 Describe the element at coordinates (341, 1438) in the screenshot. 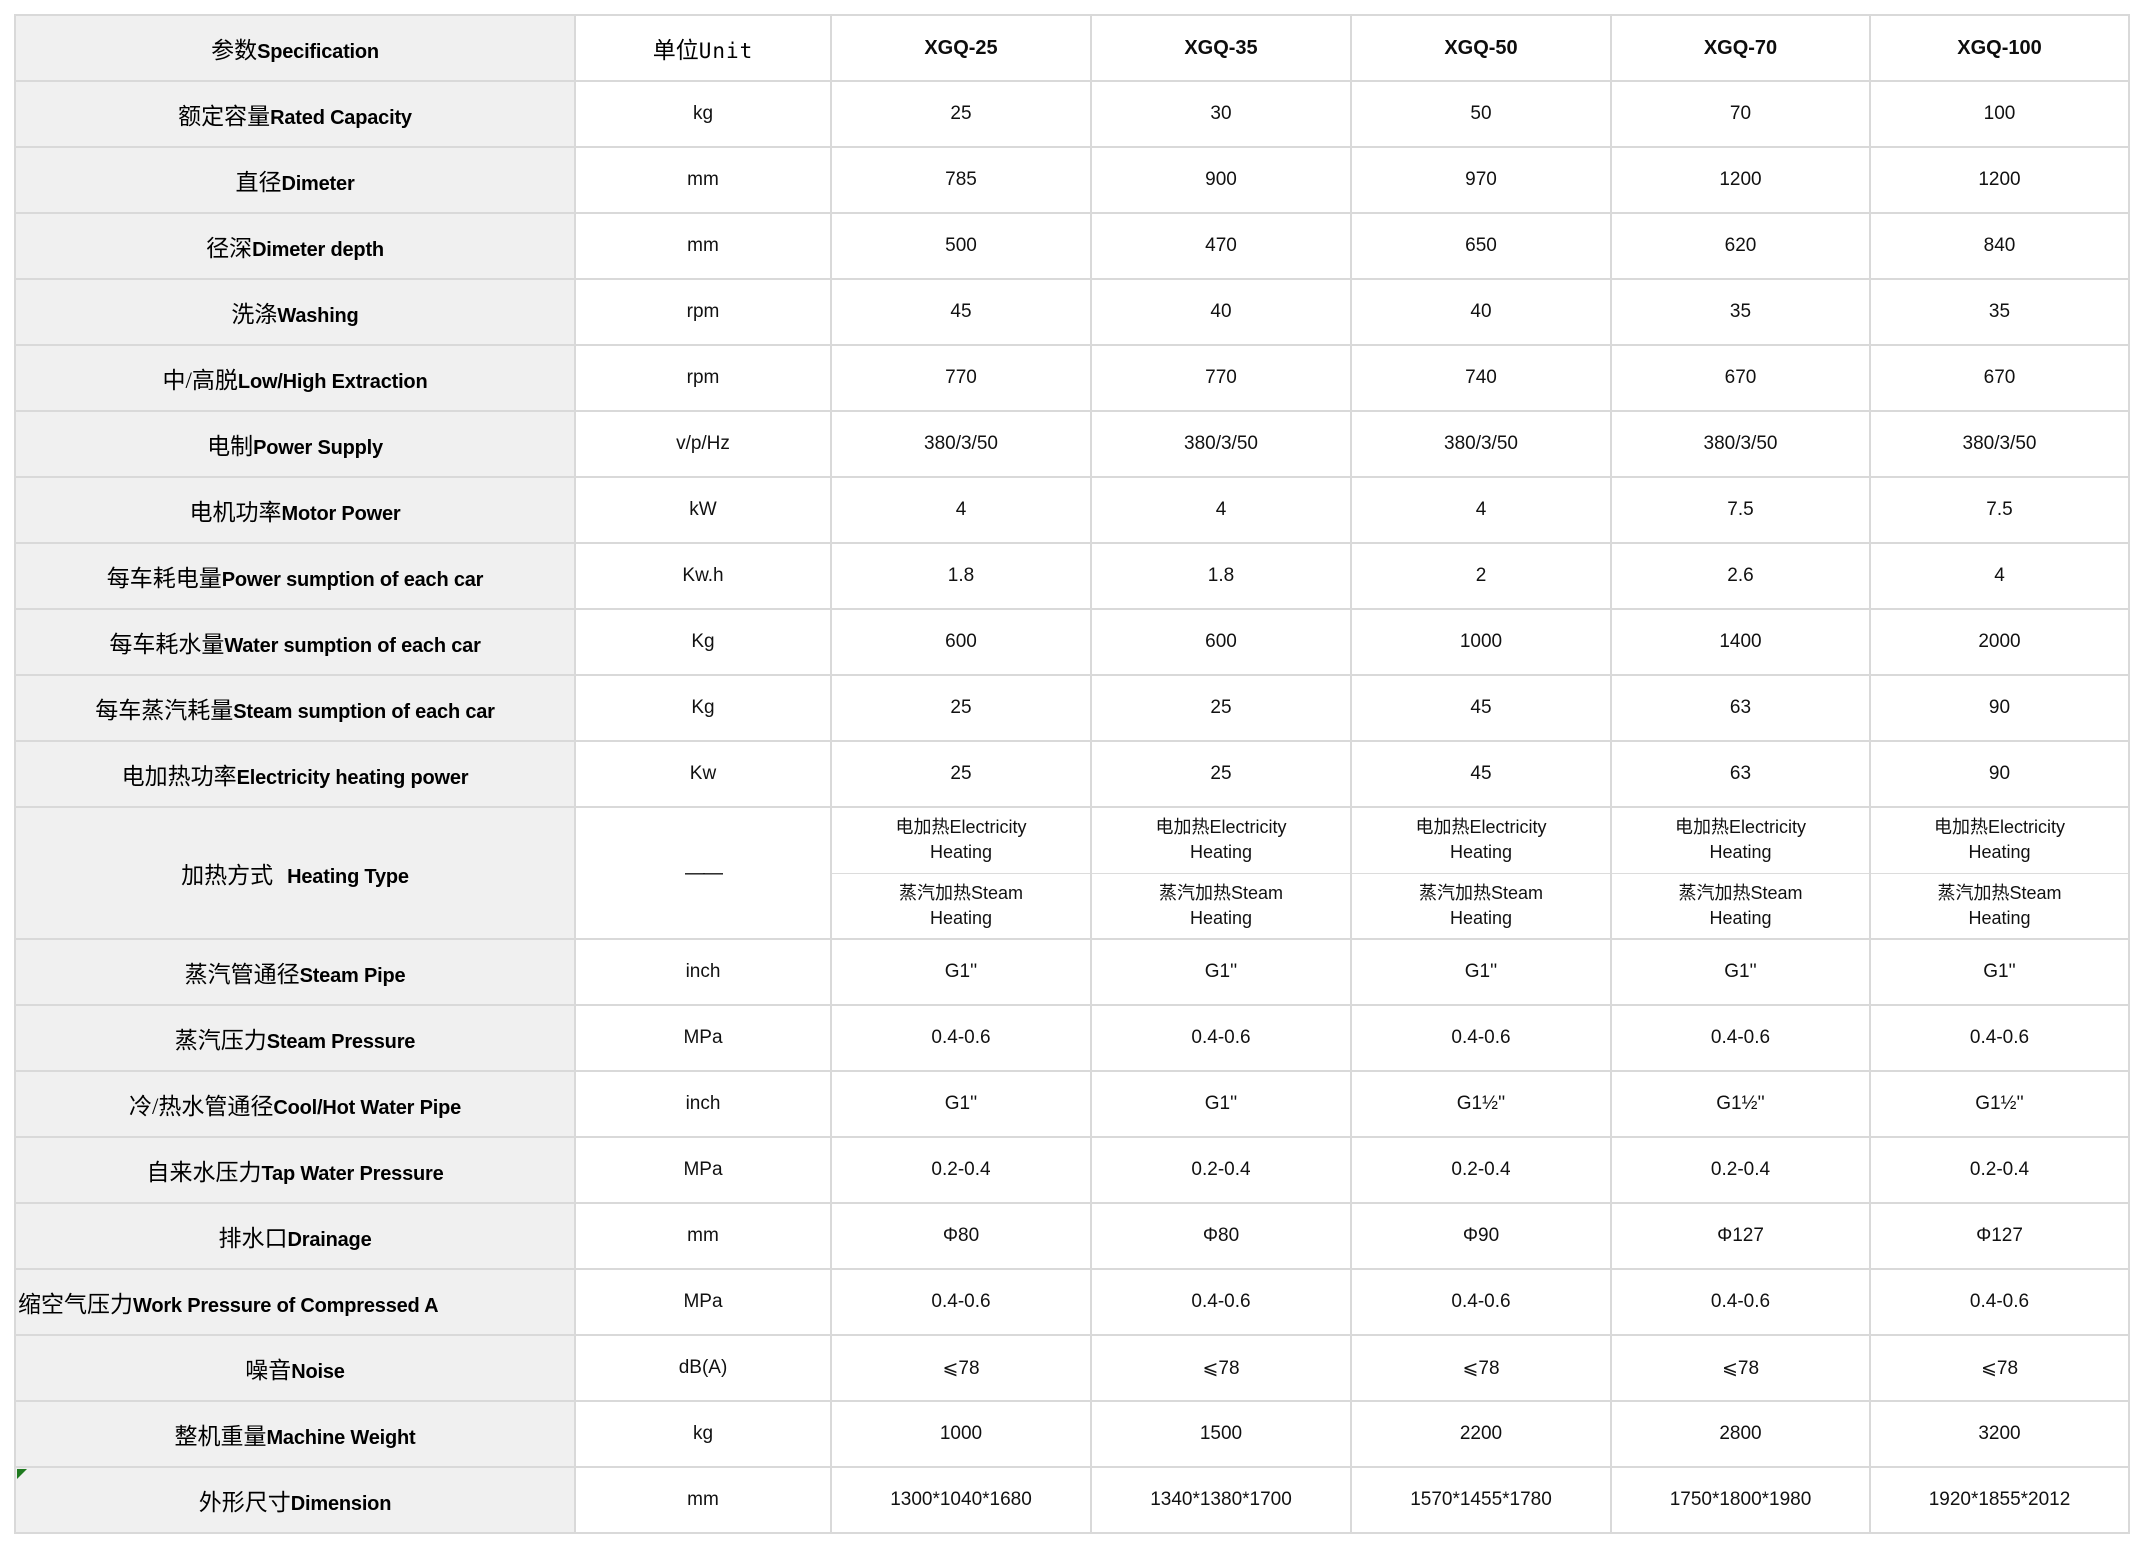

I see `spec-label-en: Machine Weight` at that location.